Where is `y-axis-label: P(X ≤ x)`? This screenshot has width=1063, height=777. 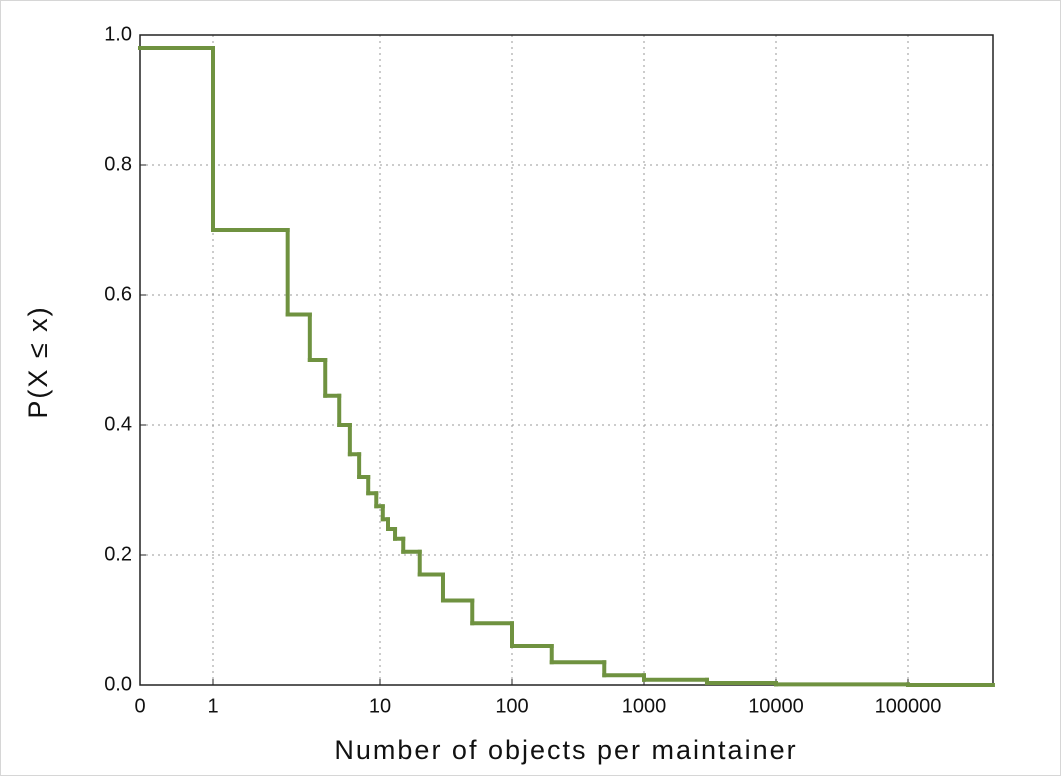 y-axis-label: P(X ≤ x) is located at coordinates (38, 361).